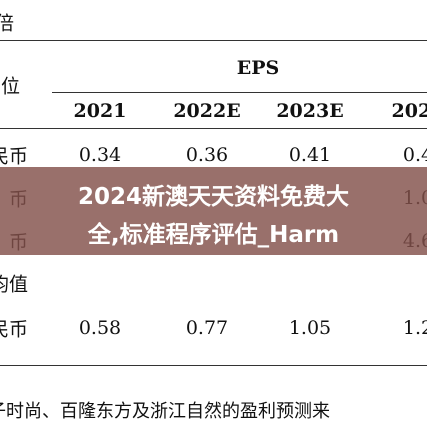  Describe the element at coordinates (207, 155) in the screenshot. I see `cell: 0.36` at that location.